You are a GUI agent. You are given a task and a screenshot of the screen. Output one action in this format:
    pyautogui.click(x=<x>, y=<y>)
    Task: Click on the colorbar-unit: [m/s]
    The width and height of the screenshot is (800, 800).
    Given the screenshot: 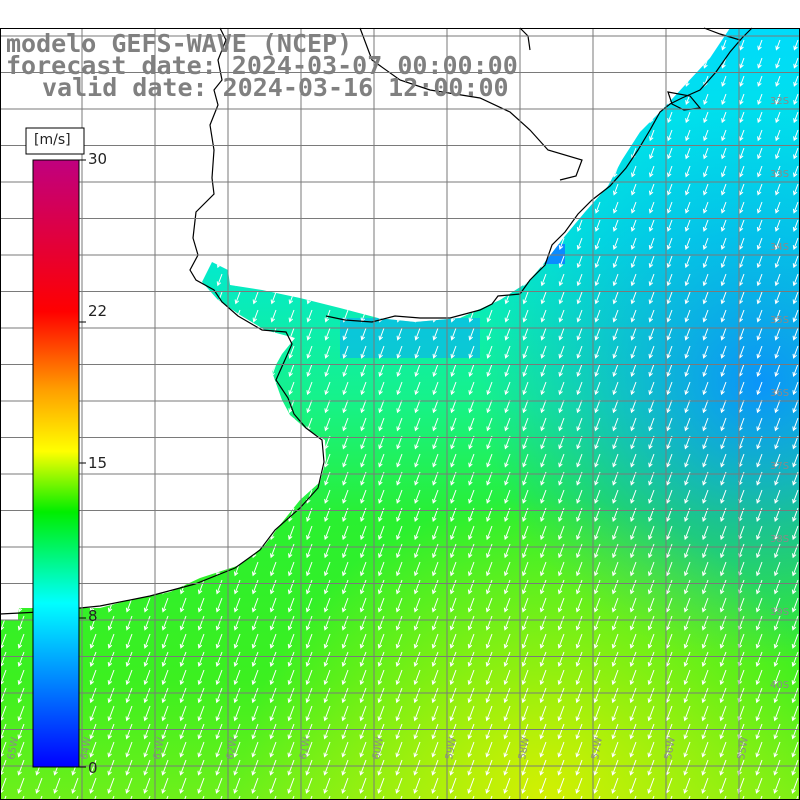 What is the action you would take?
    pyautogui.click(x=52, y=140)
    